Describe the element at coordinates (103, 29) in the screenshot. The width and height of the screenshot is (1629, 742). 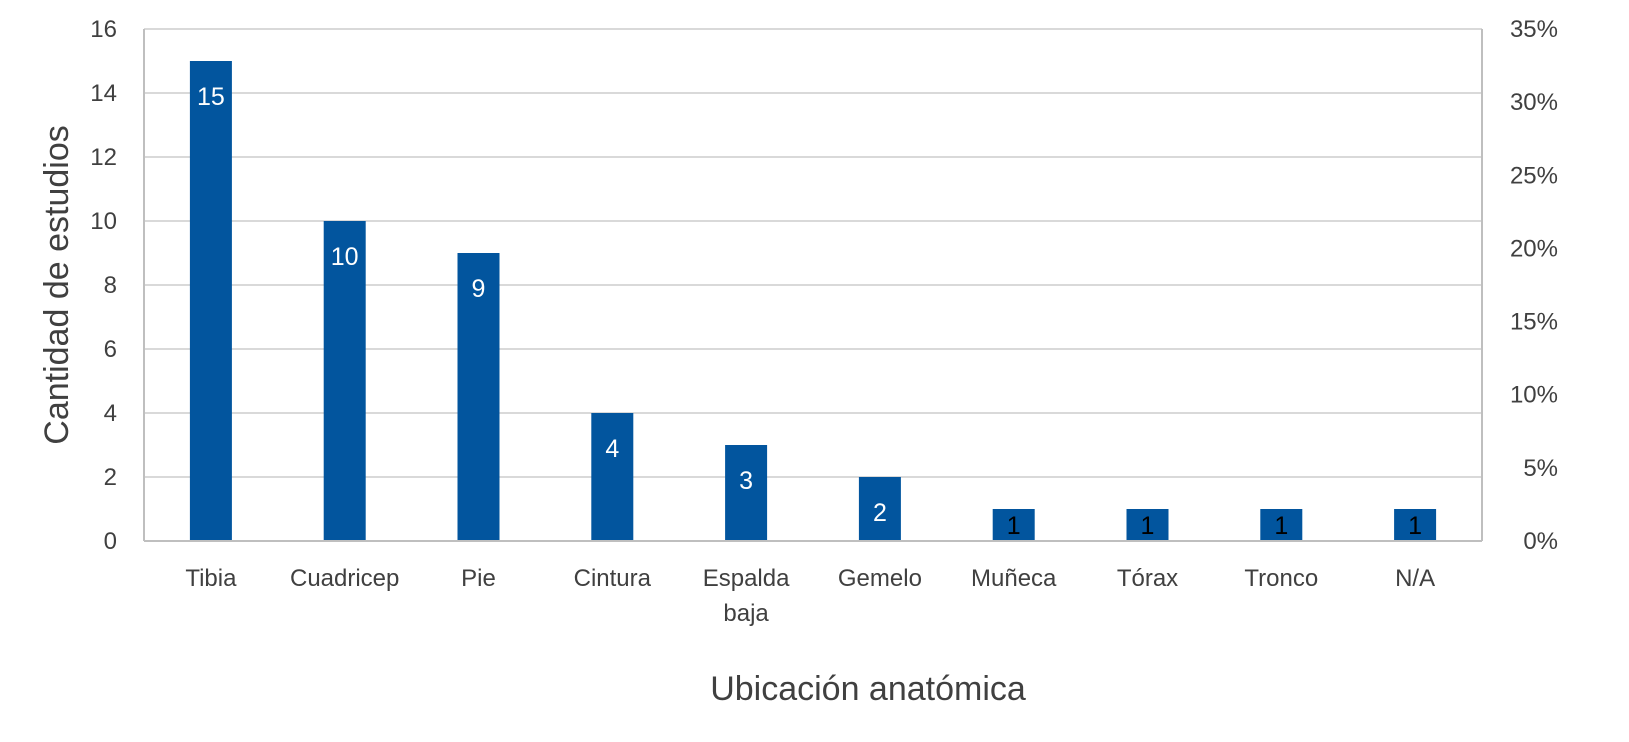
I see `y-tick-label: 16` at that location.